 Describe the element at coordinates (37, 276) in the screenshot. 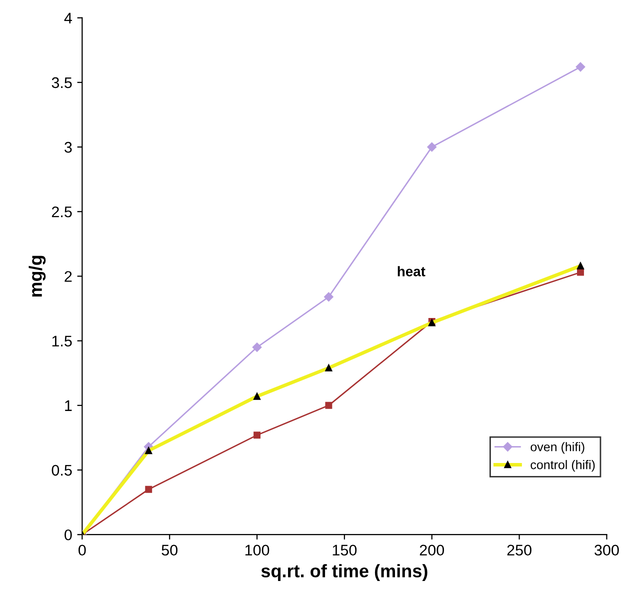

I see `y-axis-title: mg/g` at that location.